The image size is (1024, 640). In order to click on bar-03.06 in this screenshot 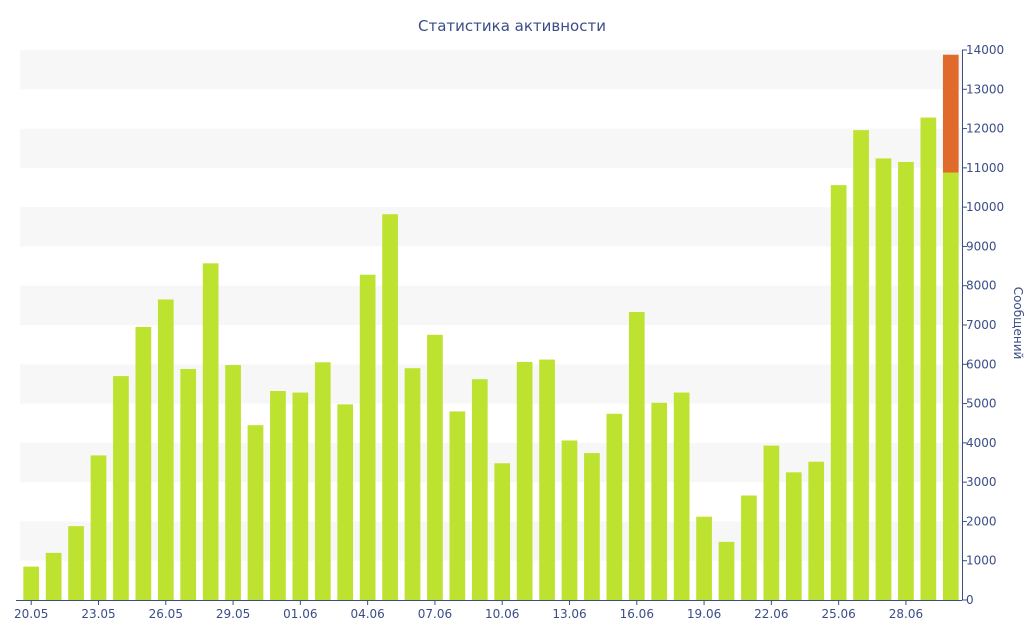, I will do `click(345, 502)`.